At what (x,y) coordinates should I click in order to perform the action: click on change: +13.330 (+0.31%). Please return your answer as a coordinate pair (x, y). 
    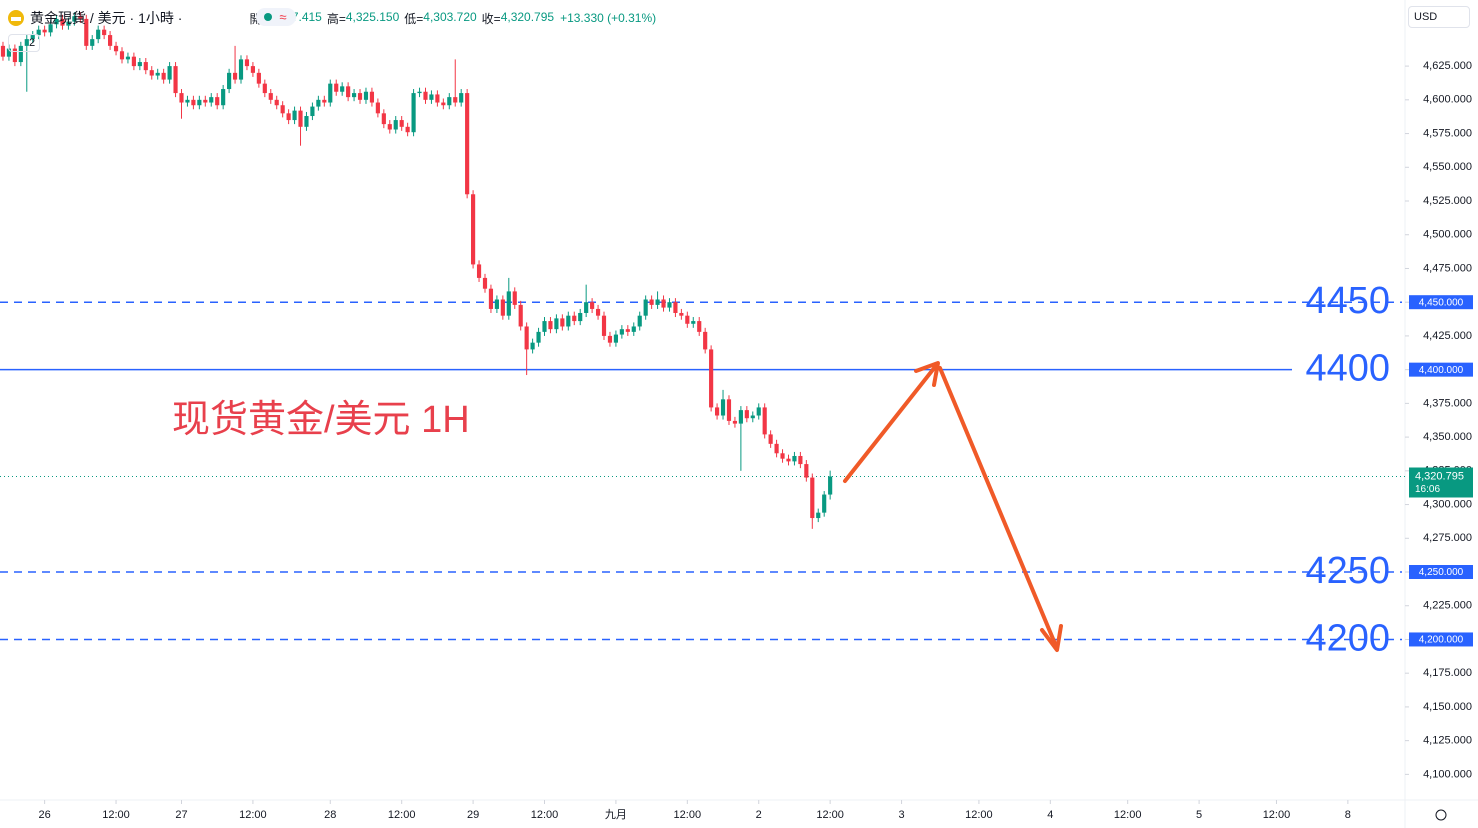
    Looking at the image, I should click on (608, 18).